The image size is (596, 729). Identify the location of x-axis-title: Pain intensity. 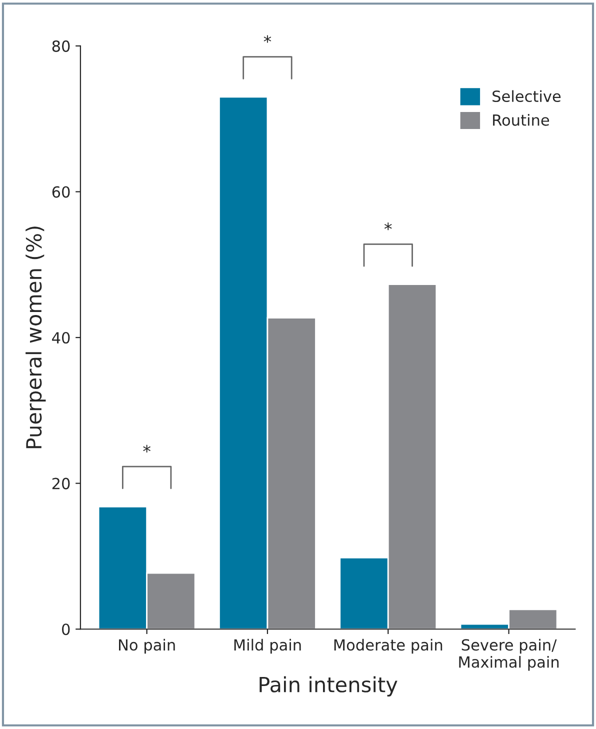
(329, 686).